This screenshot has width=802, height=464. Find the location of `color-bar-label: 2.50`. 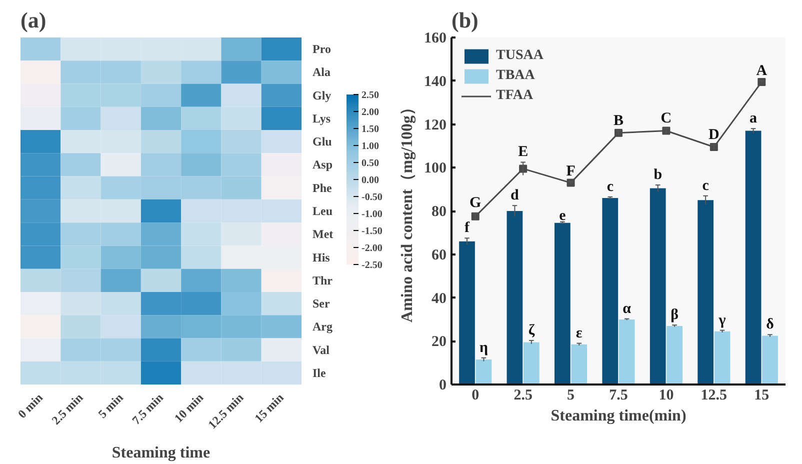

color-bar-label: 2.50 is located at coordinates (370, 95).